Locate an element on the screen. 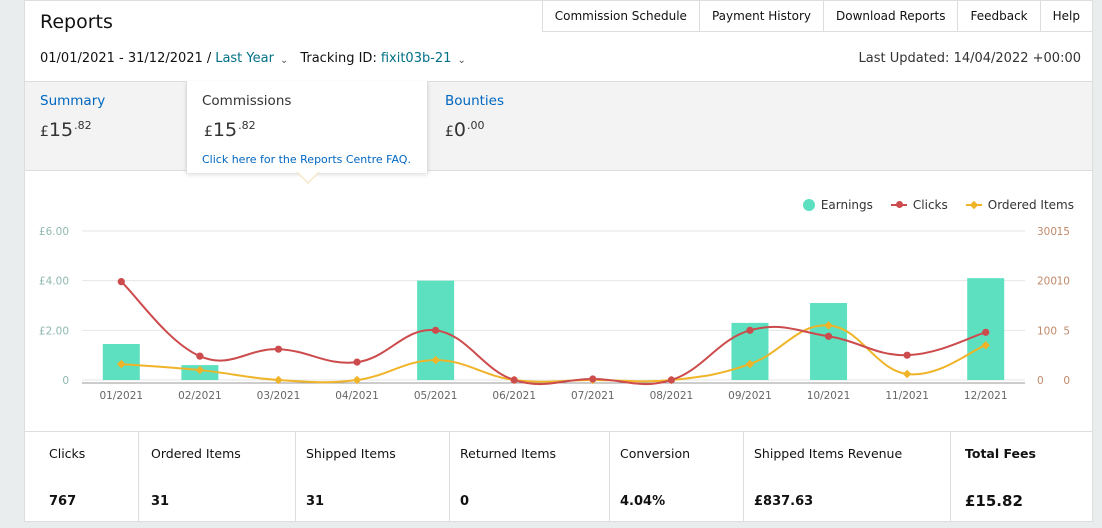 This screenshot has width=1102, height=528. last-updated-text: Last Updated: 14/04/2022 +00:00 is located at coordinates (969, 58).